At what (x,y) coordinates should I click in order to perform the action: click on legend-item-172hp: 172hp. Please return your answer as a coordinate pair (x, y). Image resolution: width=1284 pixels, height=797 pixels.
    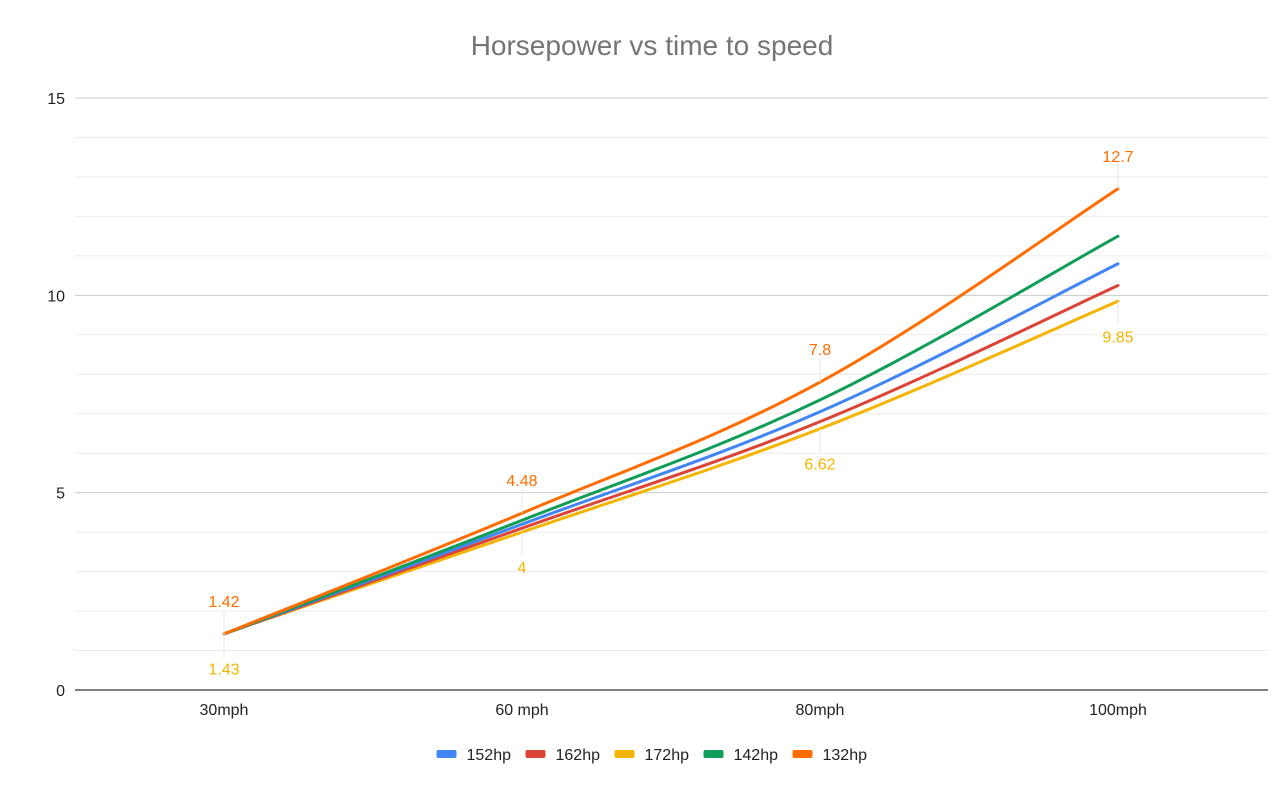
    Looking at the image, I should click on (652, 755).